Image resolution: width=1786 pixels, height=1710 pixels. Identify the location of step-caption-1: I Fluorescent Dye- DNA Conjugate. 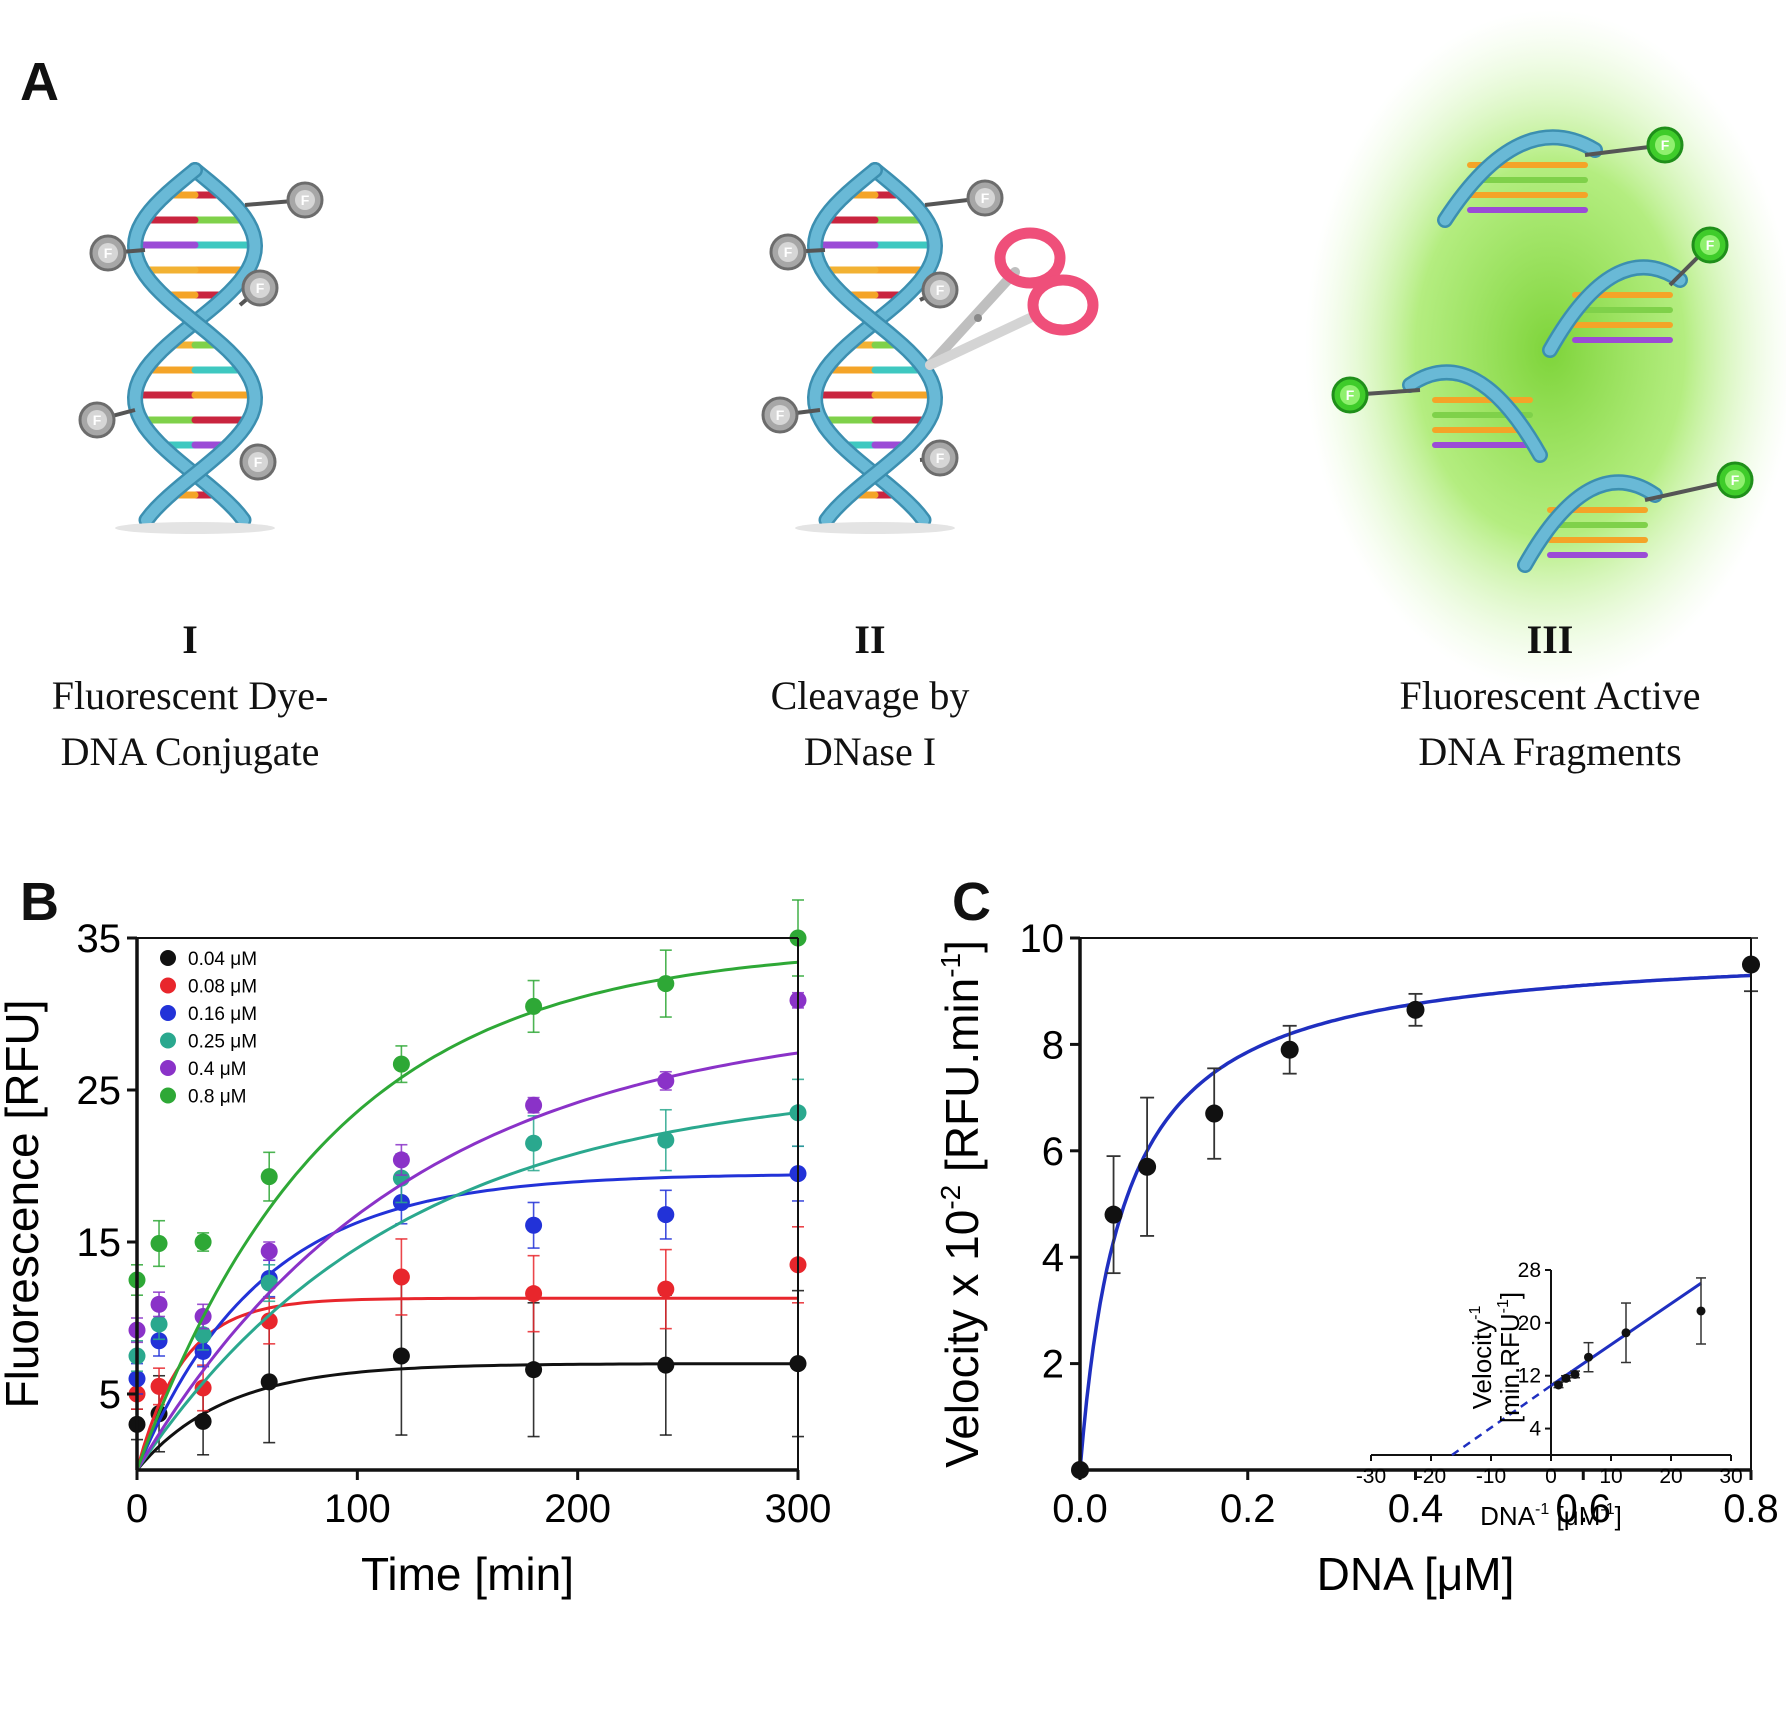
(200, 696).